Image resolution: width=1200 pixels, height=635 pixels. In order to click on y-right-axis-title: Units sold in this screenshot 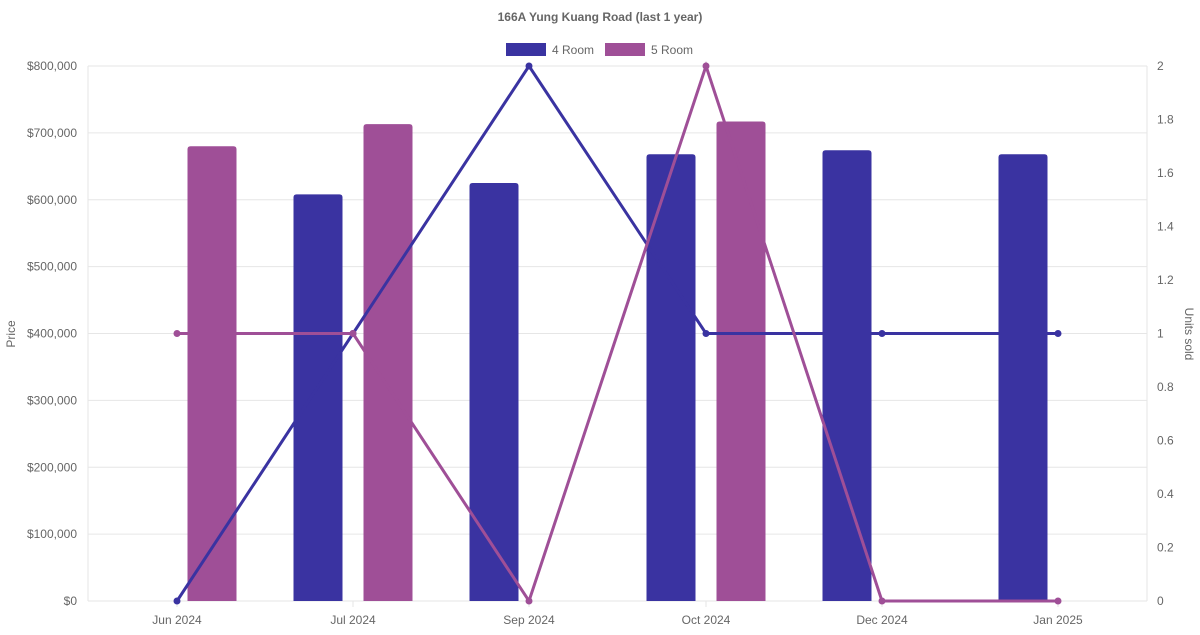, I will do `click(1189, 334)`.